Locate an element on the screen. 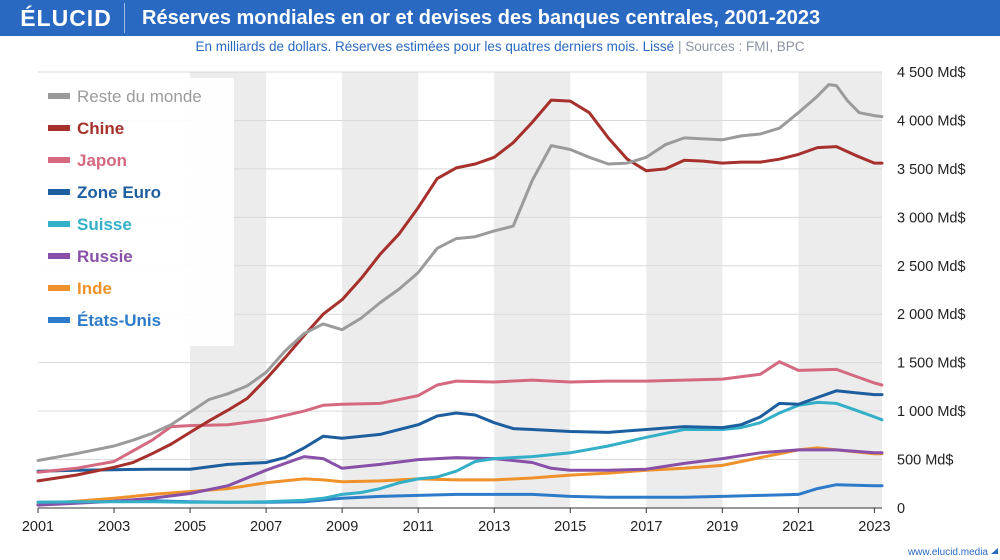  legend-label: Chine is located at coordinates (100, 128).